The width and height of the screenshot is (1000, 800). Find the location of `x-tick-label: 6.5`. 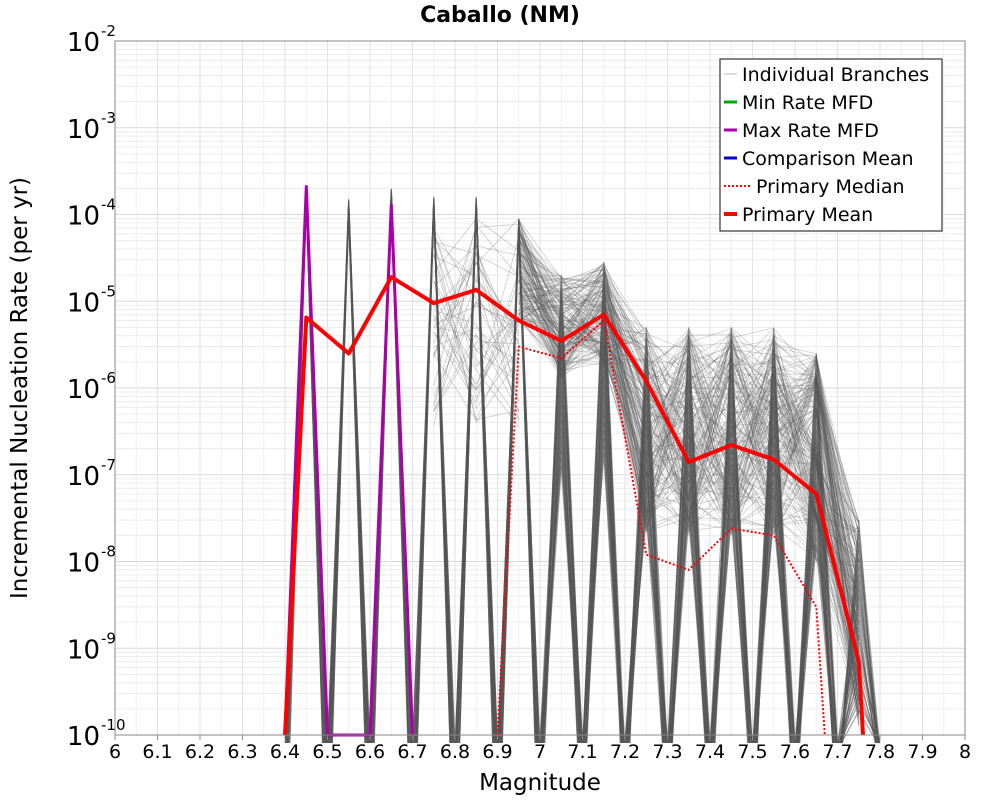

x-tick-label: 6.5 is located at coordinates (327, 752).